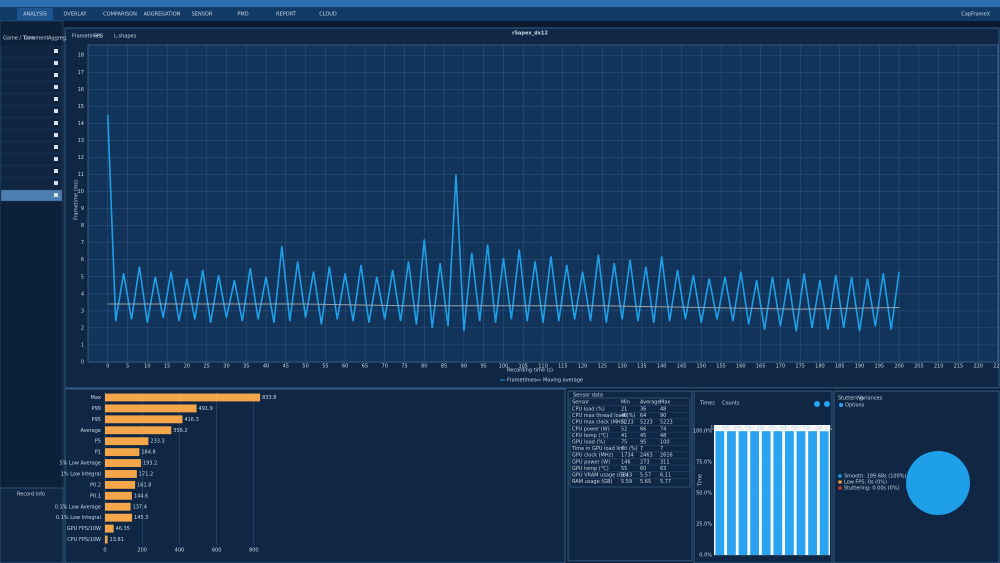 This screenshot has height=563, width=1000. Describe the element at coordinates (305, 367) in the screenshot. I see `x-tick-label: 50` at that location.